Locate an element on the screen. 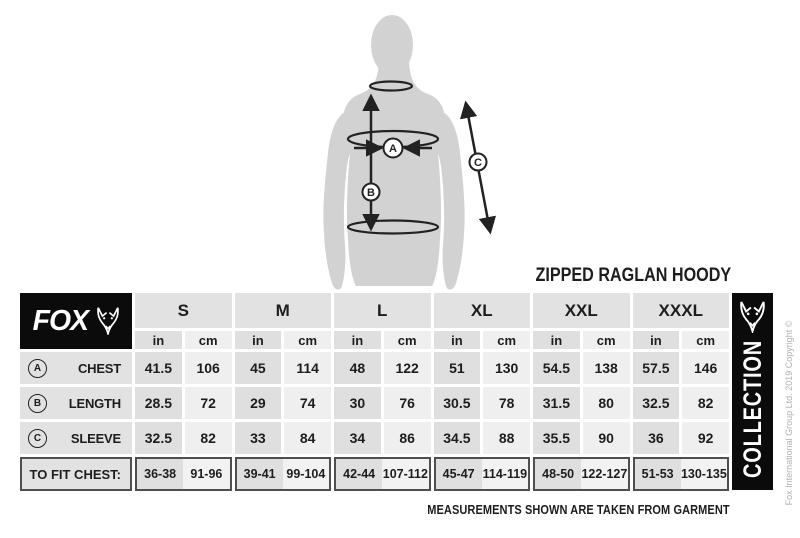 The width and height of the screenshot is (800, 538). marker-a-circle is located at coordinates (393, 148).